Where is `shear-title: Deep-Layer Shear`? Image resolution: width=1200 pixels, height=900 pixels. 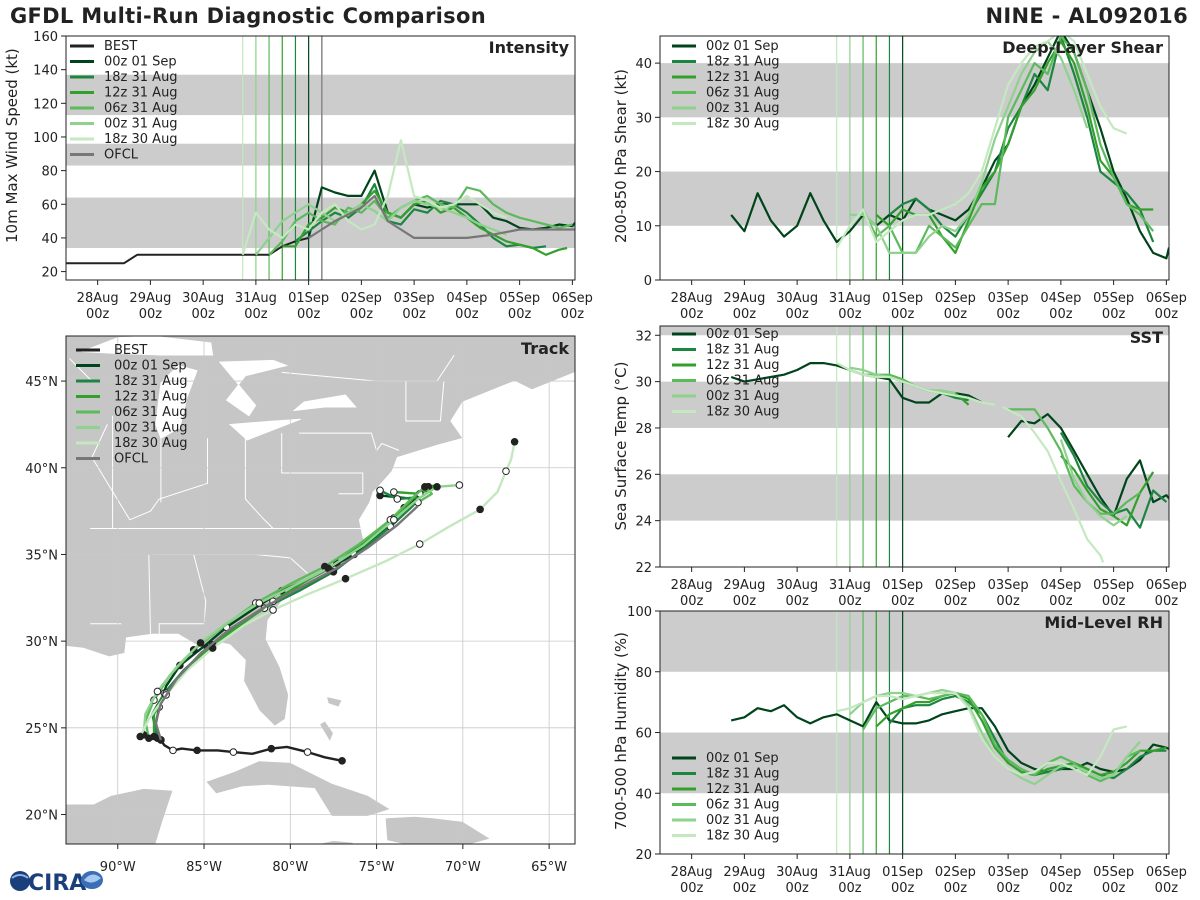
shear-title: Deep-Layer Shear is located at coordinates (1082, 47).